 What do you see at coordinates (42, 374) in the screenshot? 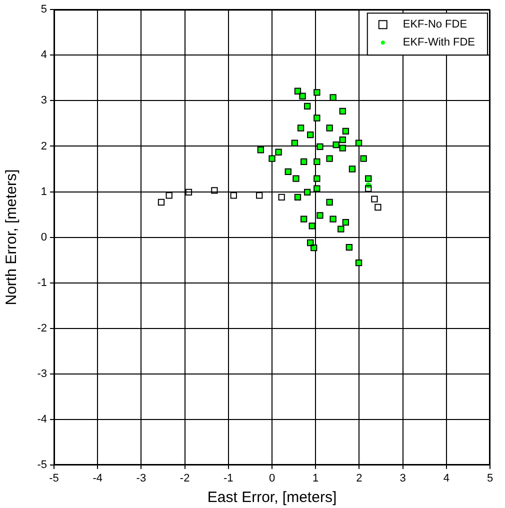
I see `y-tick-label: -3` at bounding box center [42, 374].